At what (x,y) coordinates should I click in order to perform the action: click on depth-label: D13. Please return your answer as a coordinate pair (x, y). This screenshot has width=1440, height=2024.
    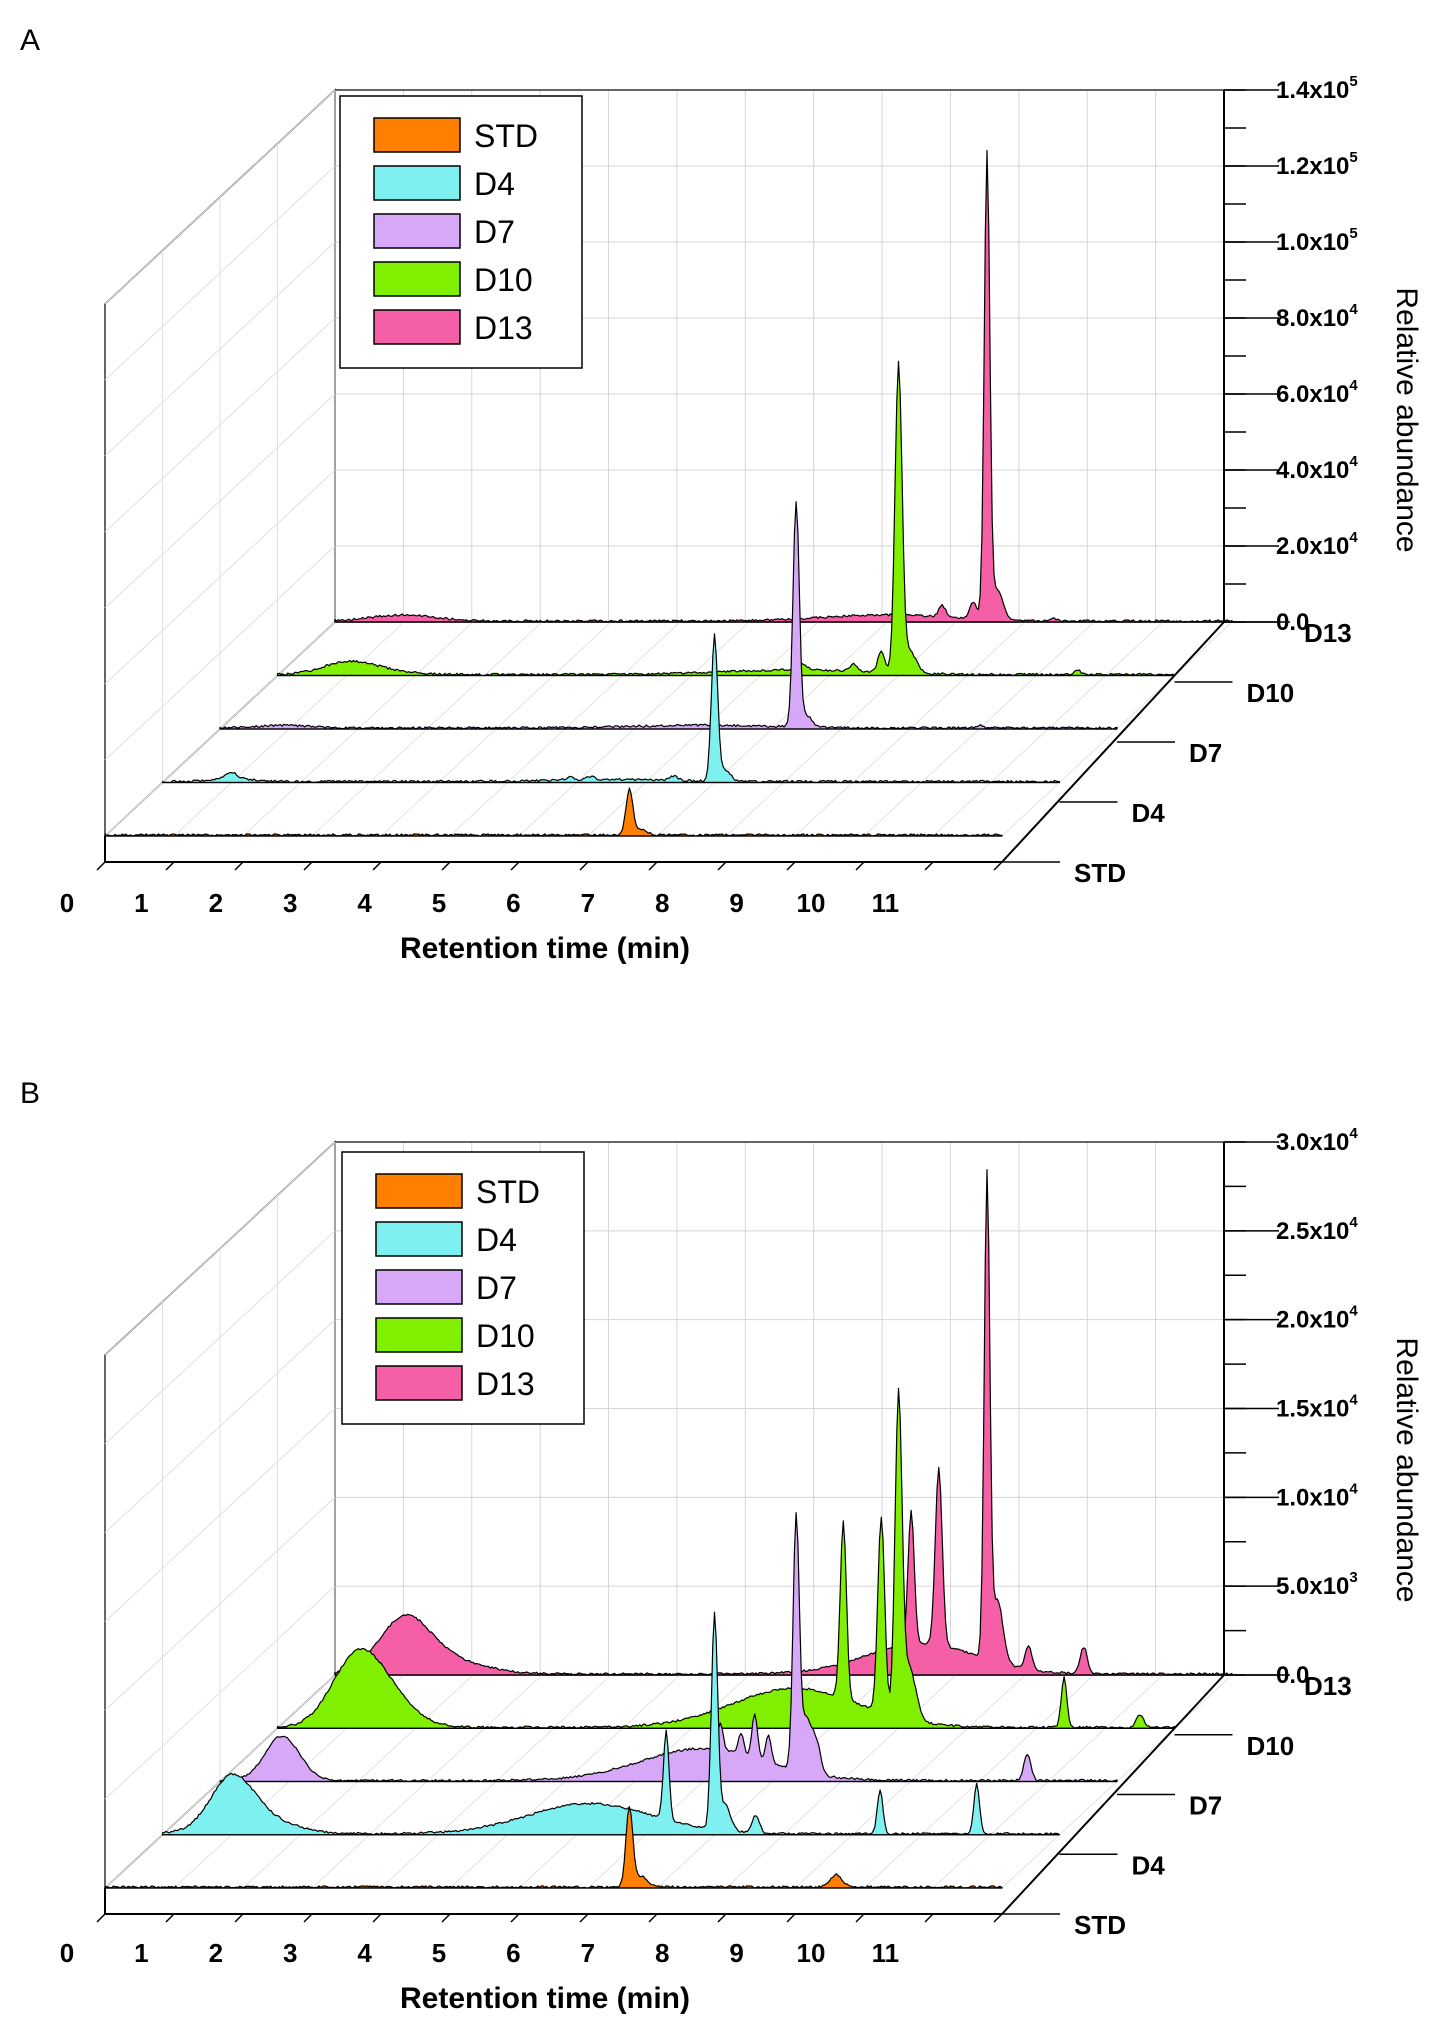
    Looking at the image, I should click on (1328, 633).